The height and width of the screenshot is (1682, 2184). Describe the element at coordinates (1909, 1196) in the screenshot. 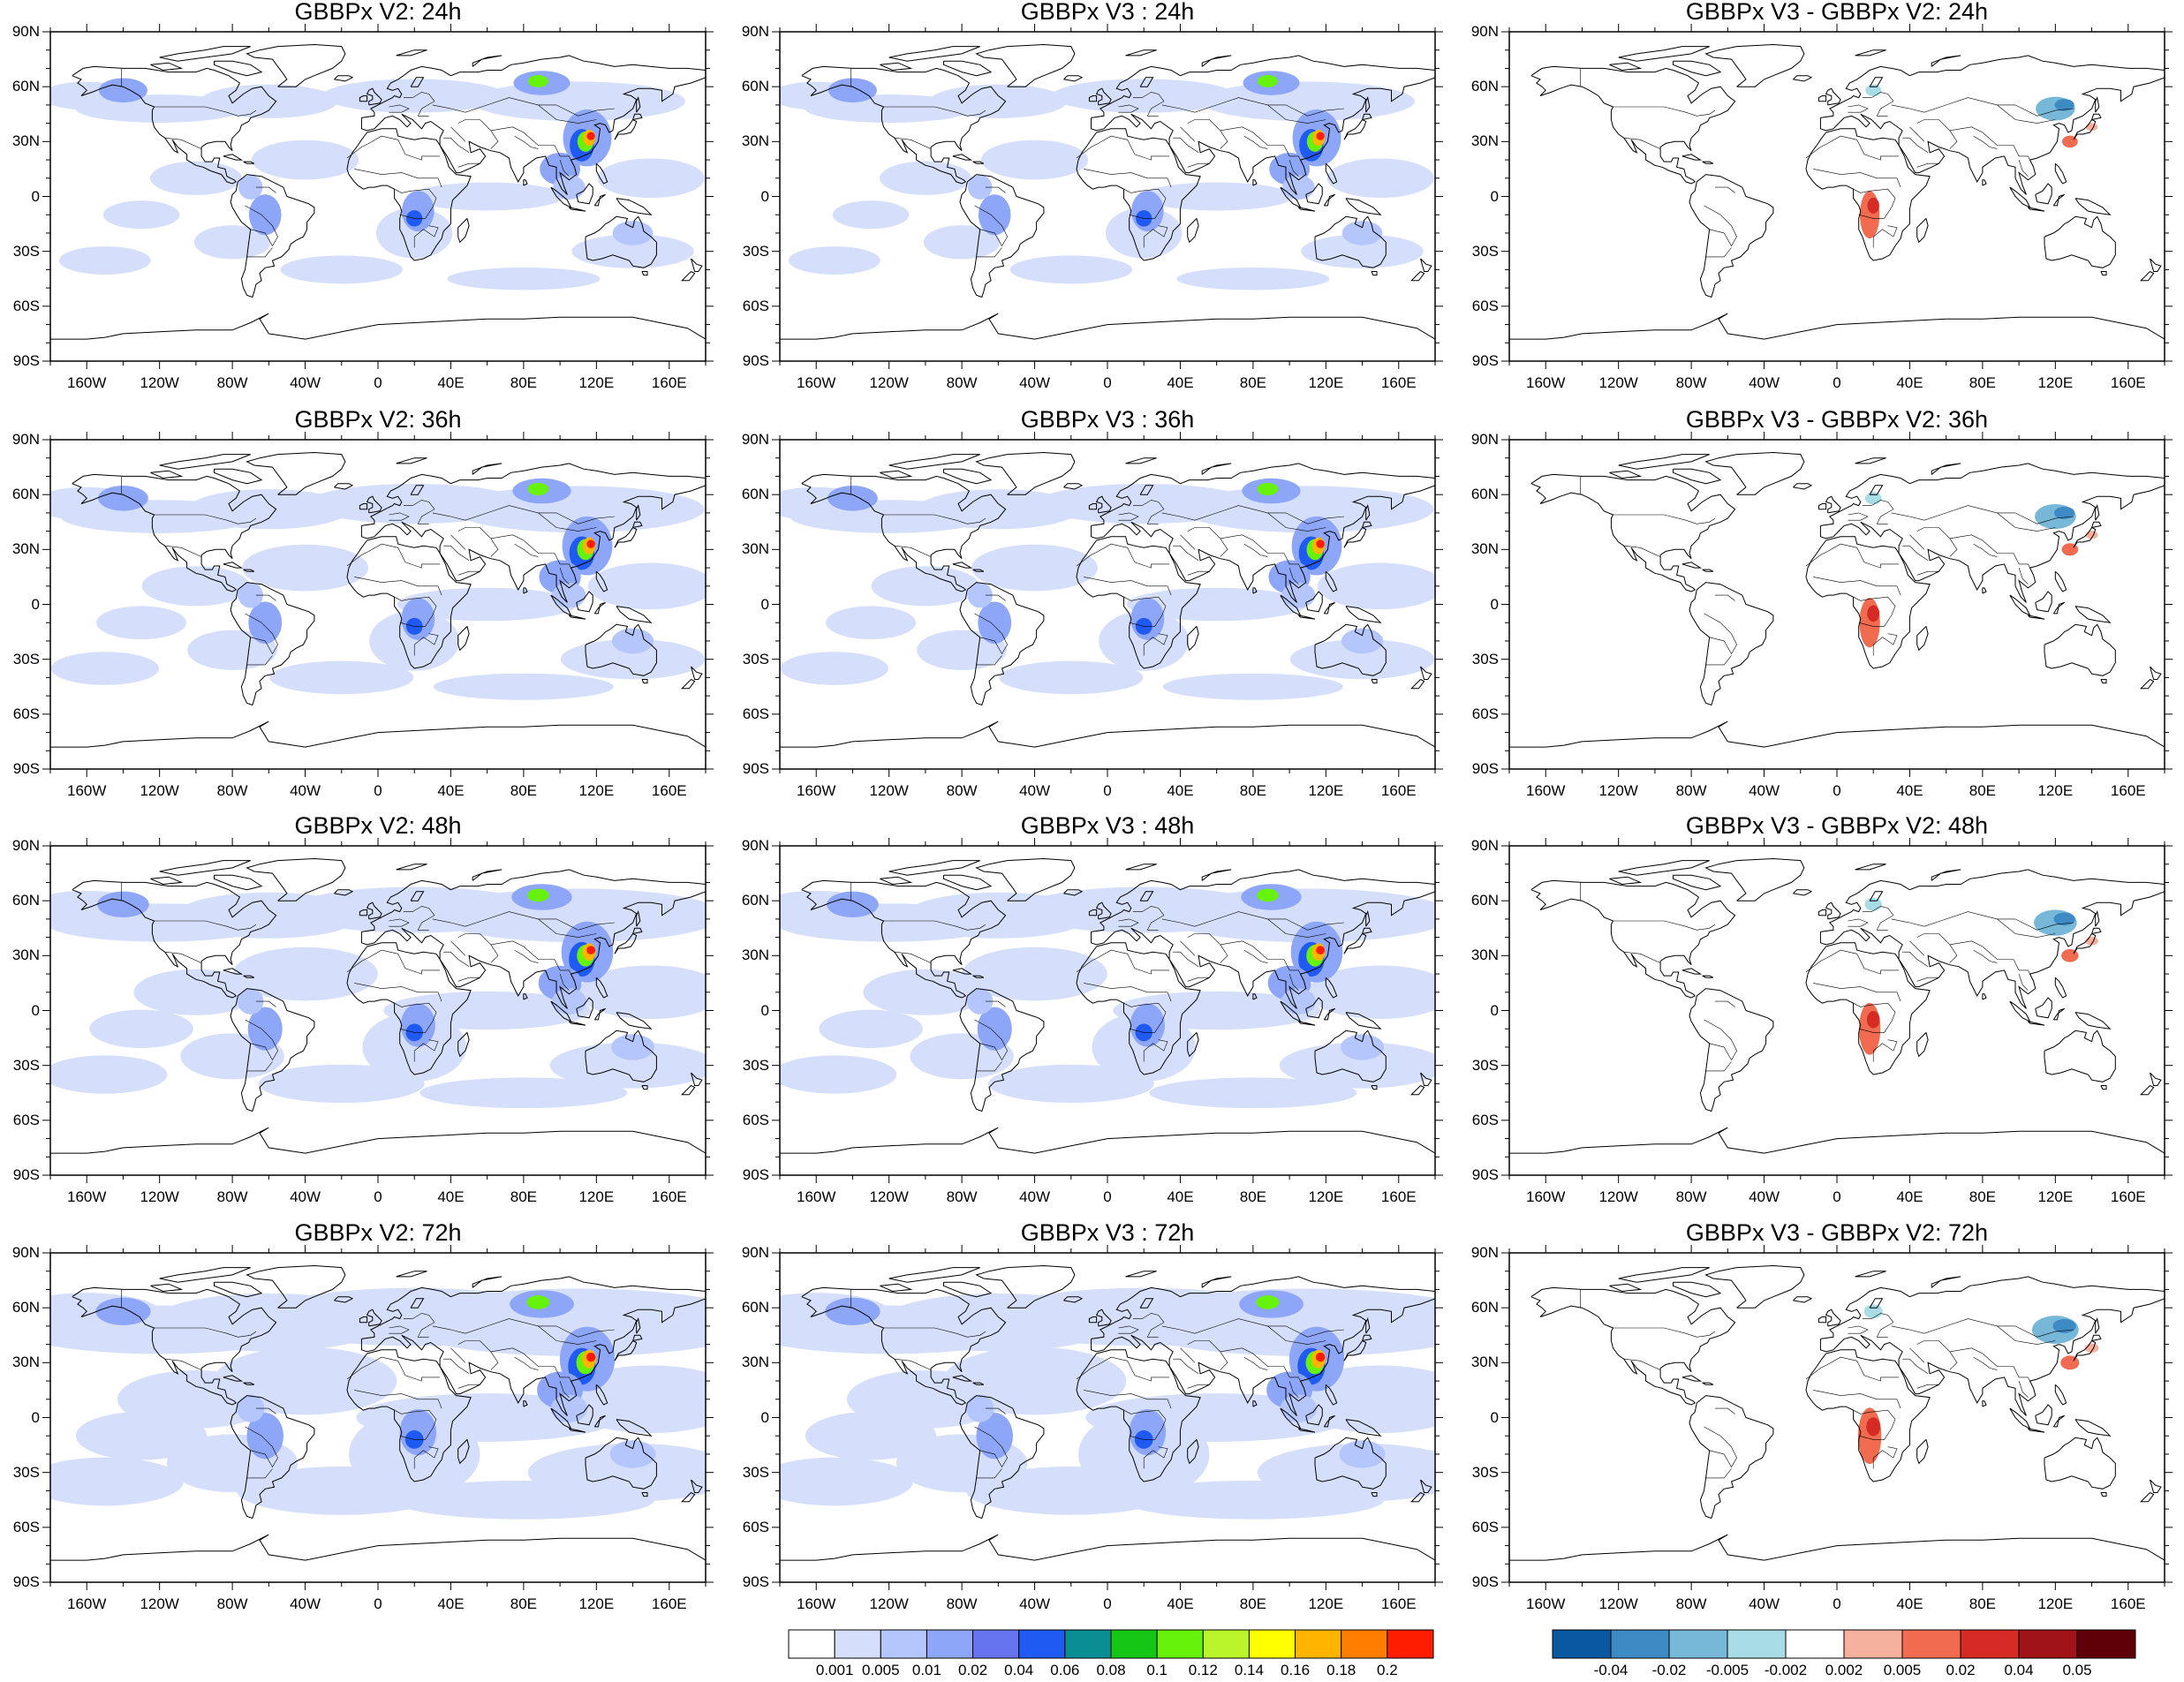

I see `lon-label: 40E` at that location.